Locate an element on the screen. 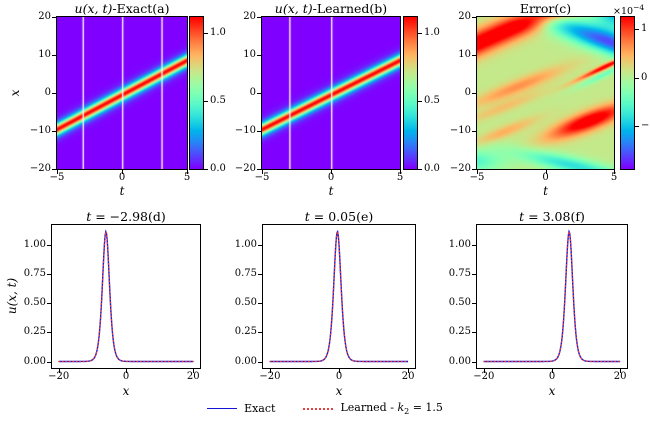 The image size is (650, 427). panel-title-rest: -Learned(b) is located at coordinates (350, 8).